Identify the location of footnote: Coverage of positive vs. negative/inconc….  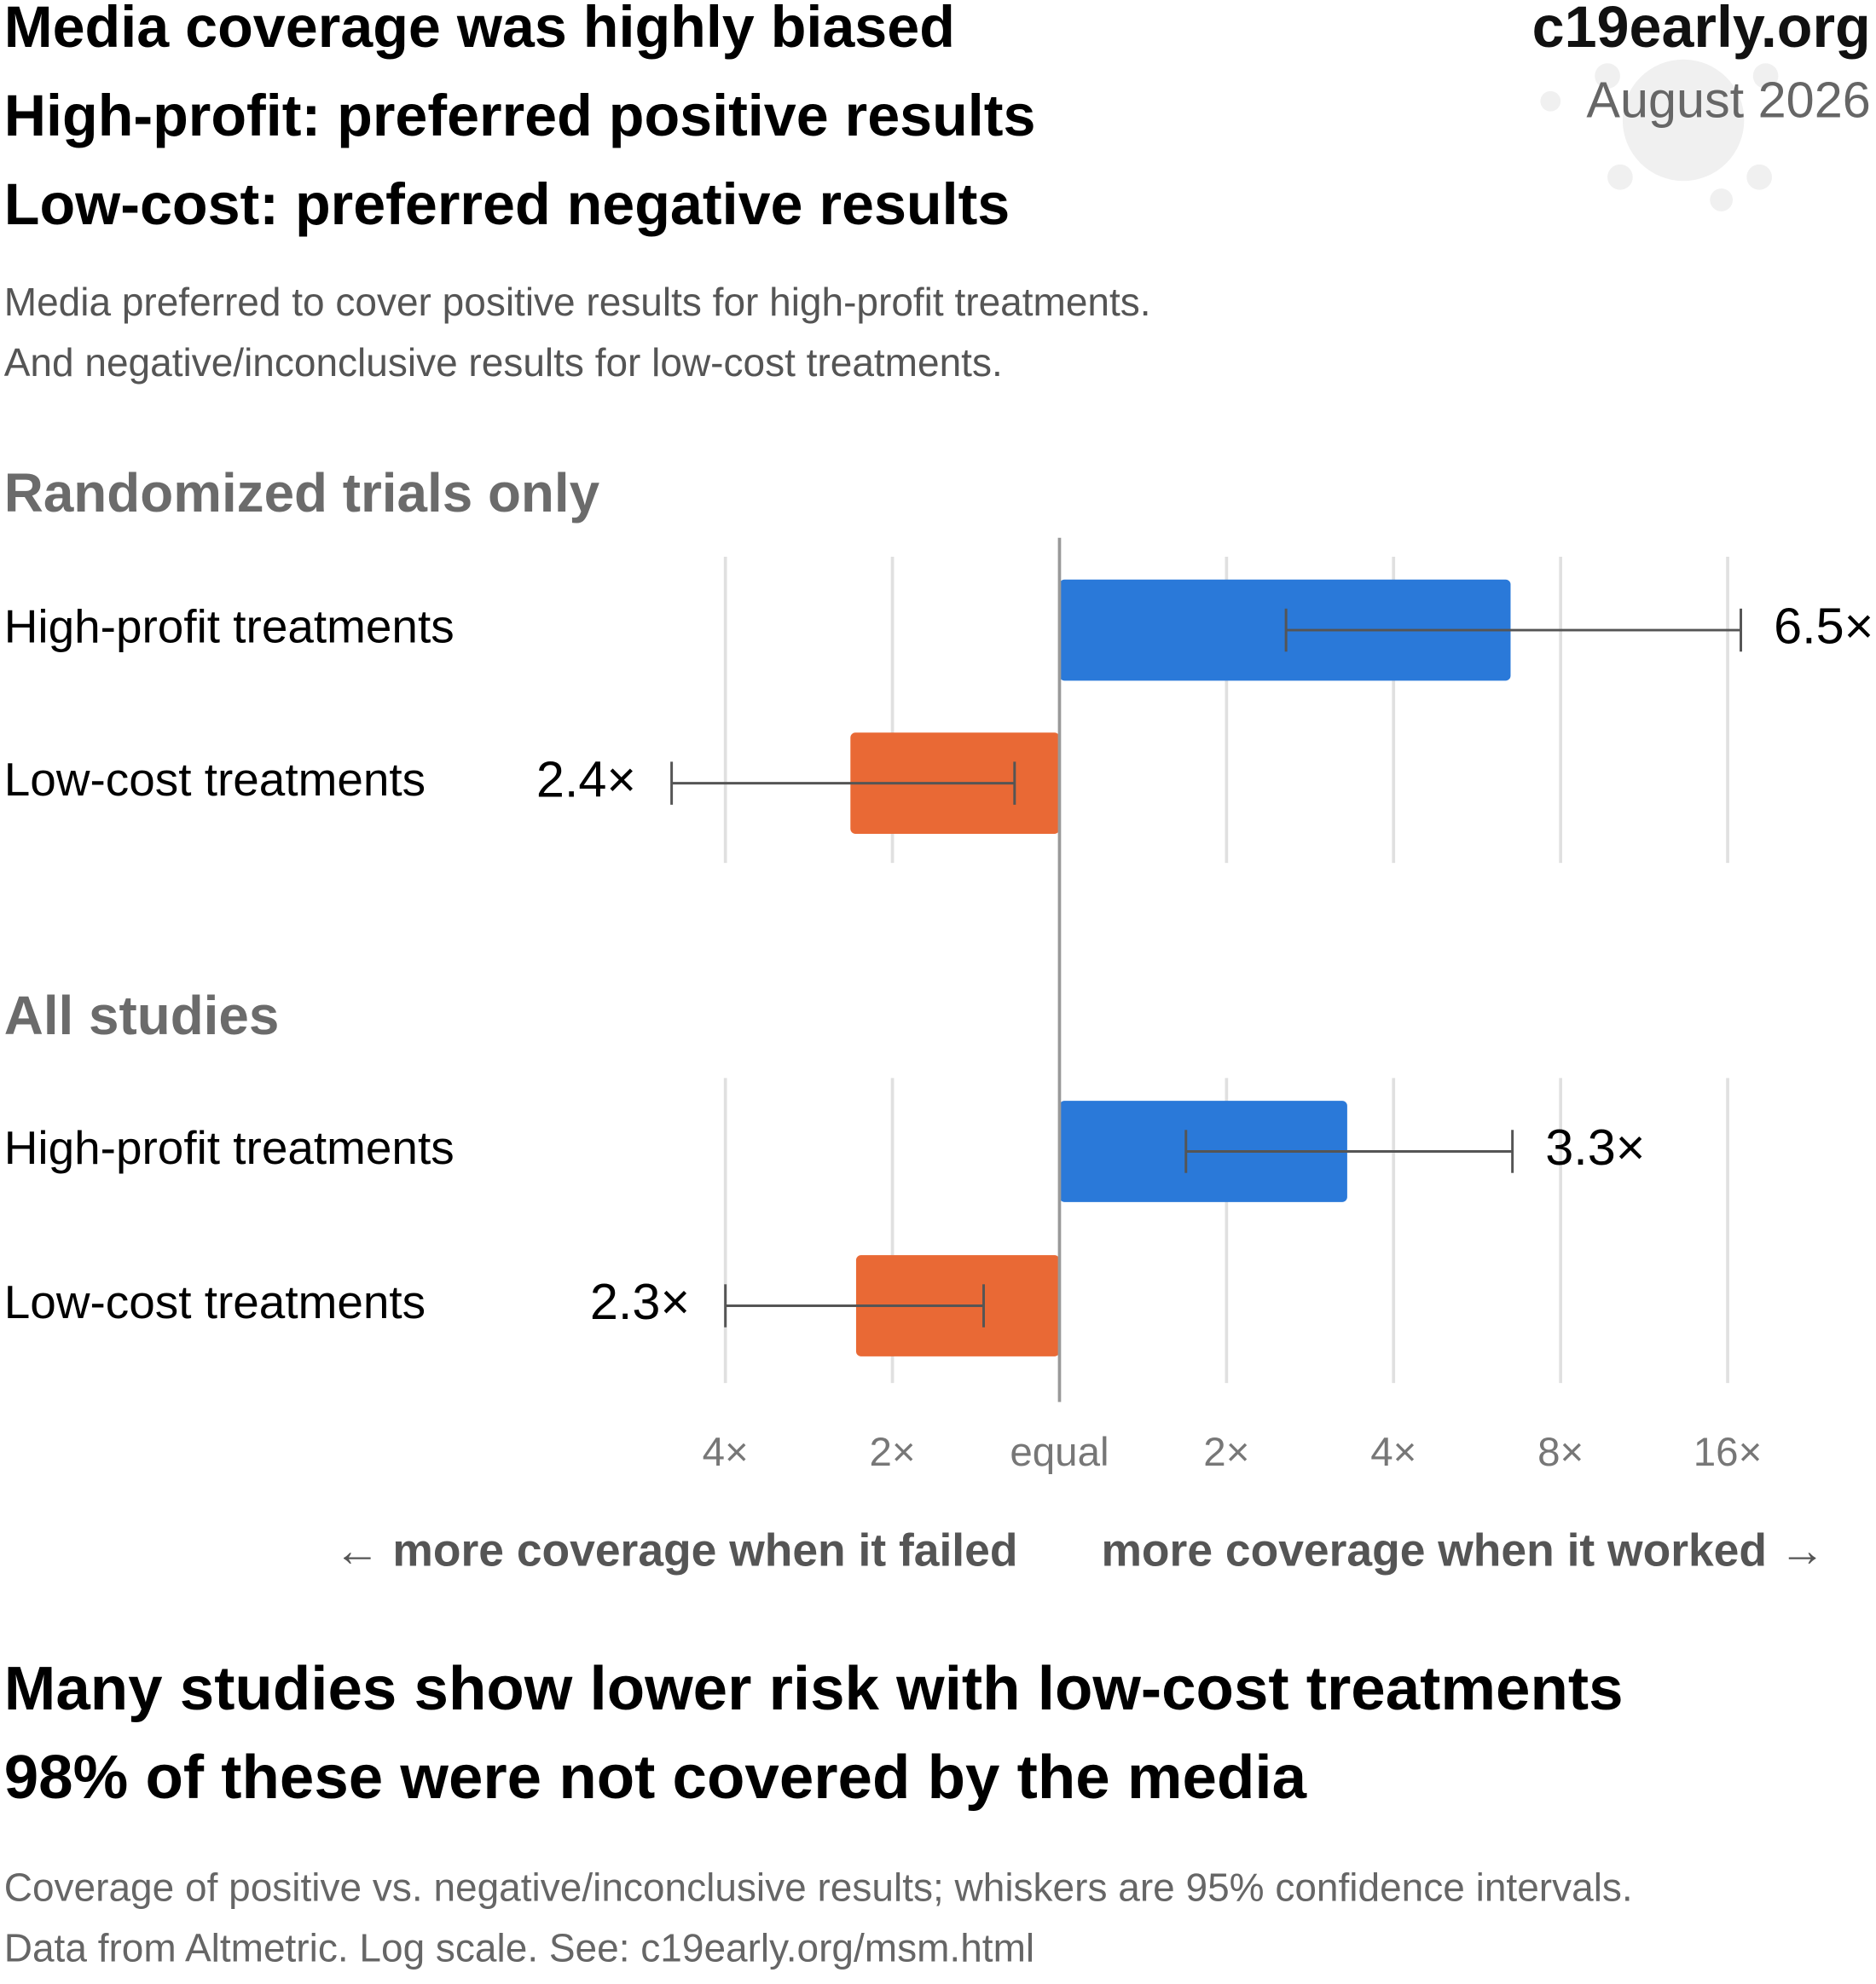
(819, 1887).